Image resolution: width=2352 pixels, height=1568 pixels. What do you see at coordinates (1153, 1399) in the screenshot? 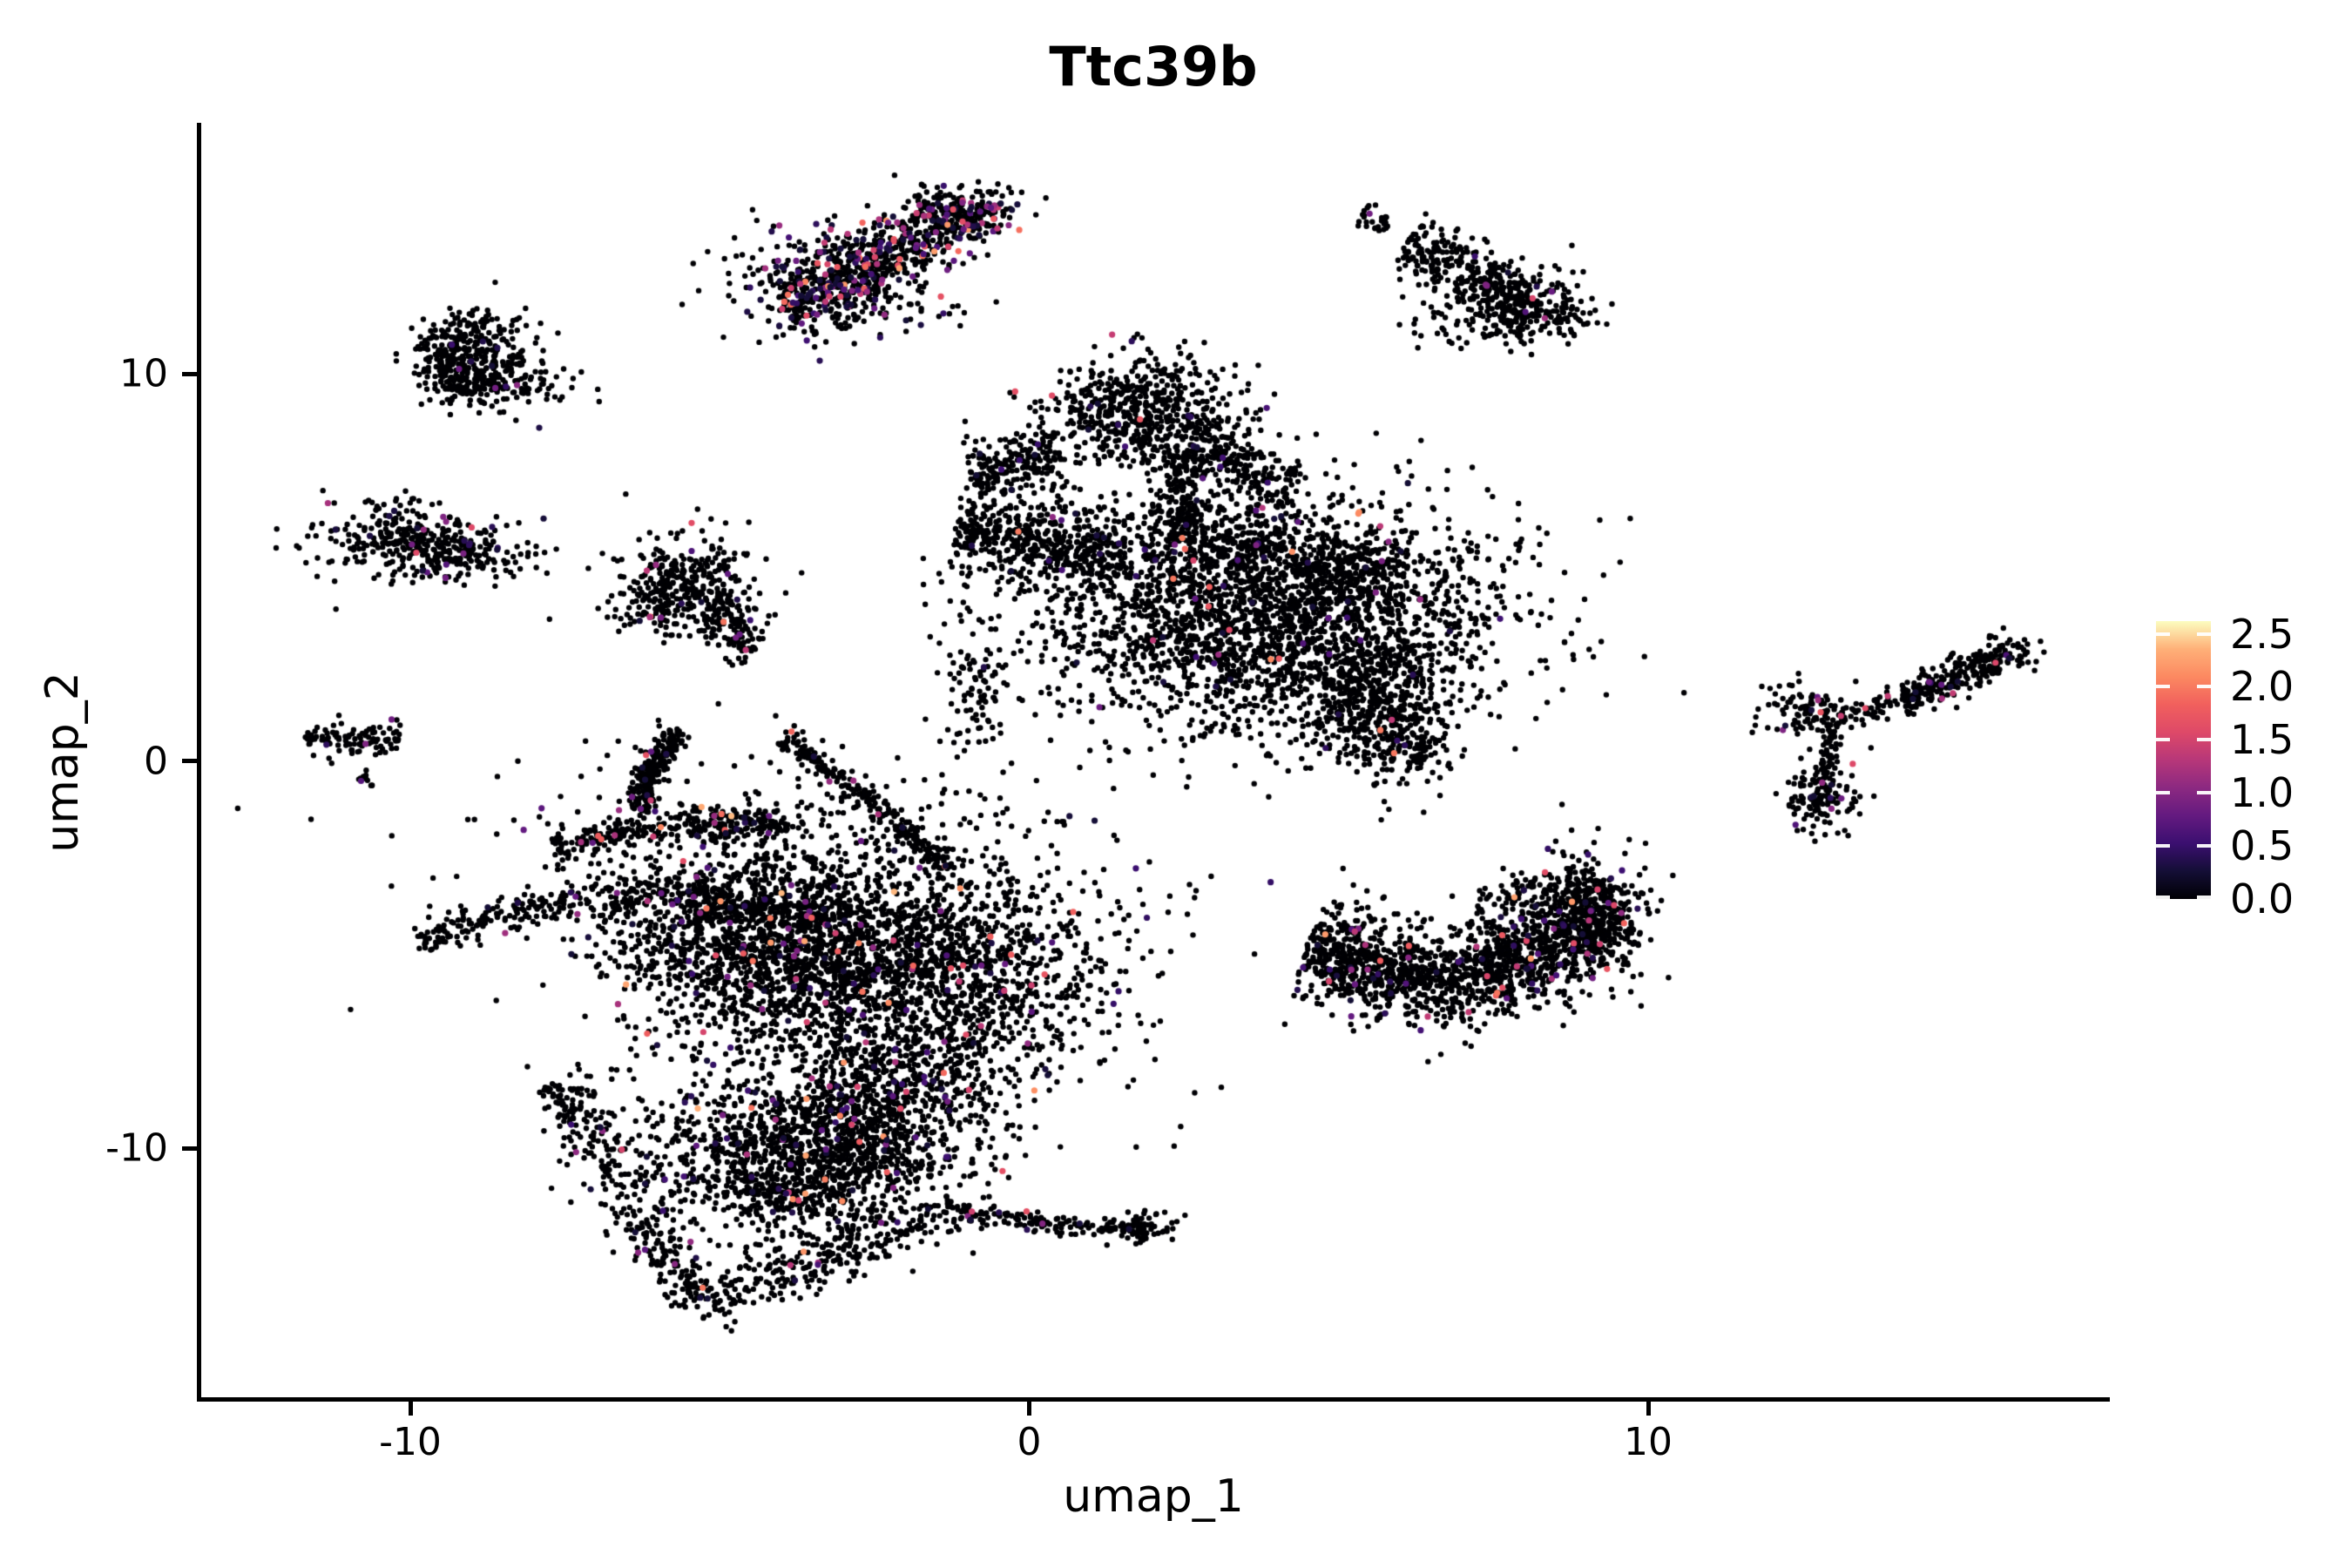
I see `x-axis-line` at bounding box center [1153, 1399].